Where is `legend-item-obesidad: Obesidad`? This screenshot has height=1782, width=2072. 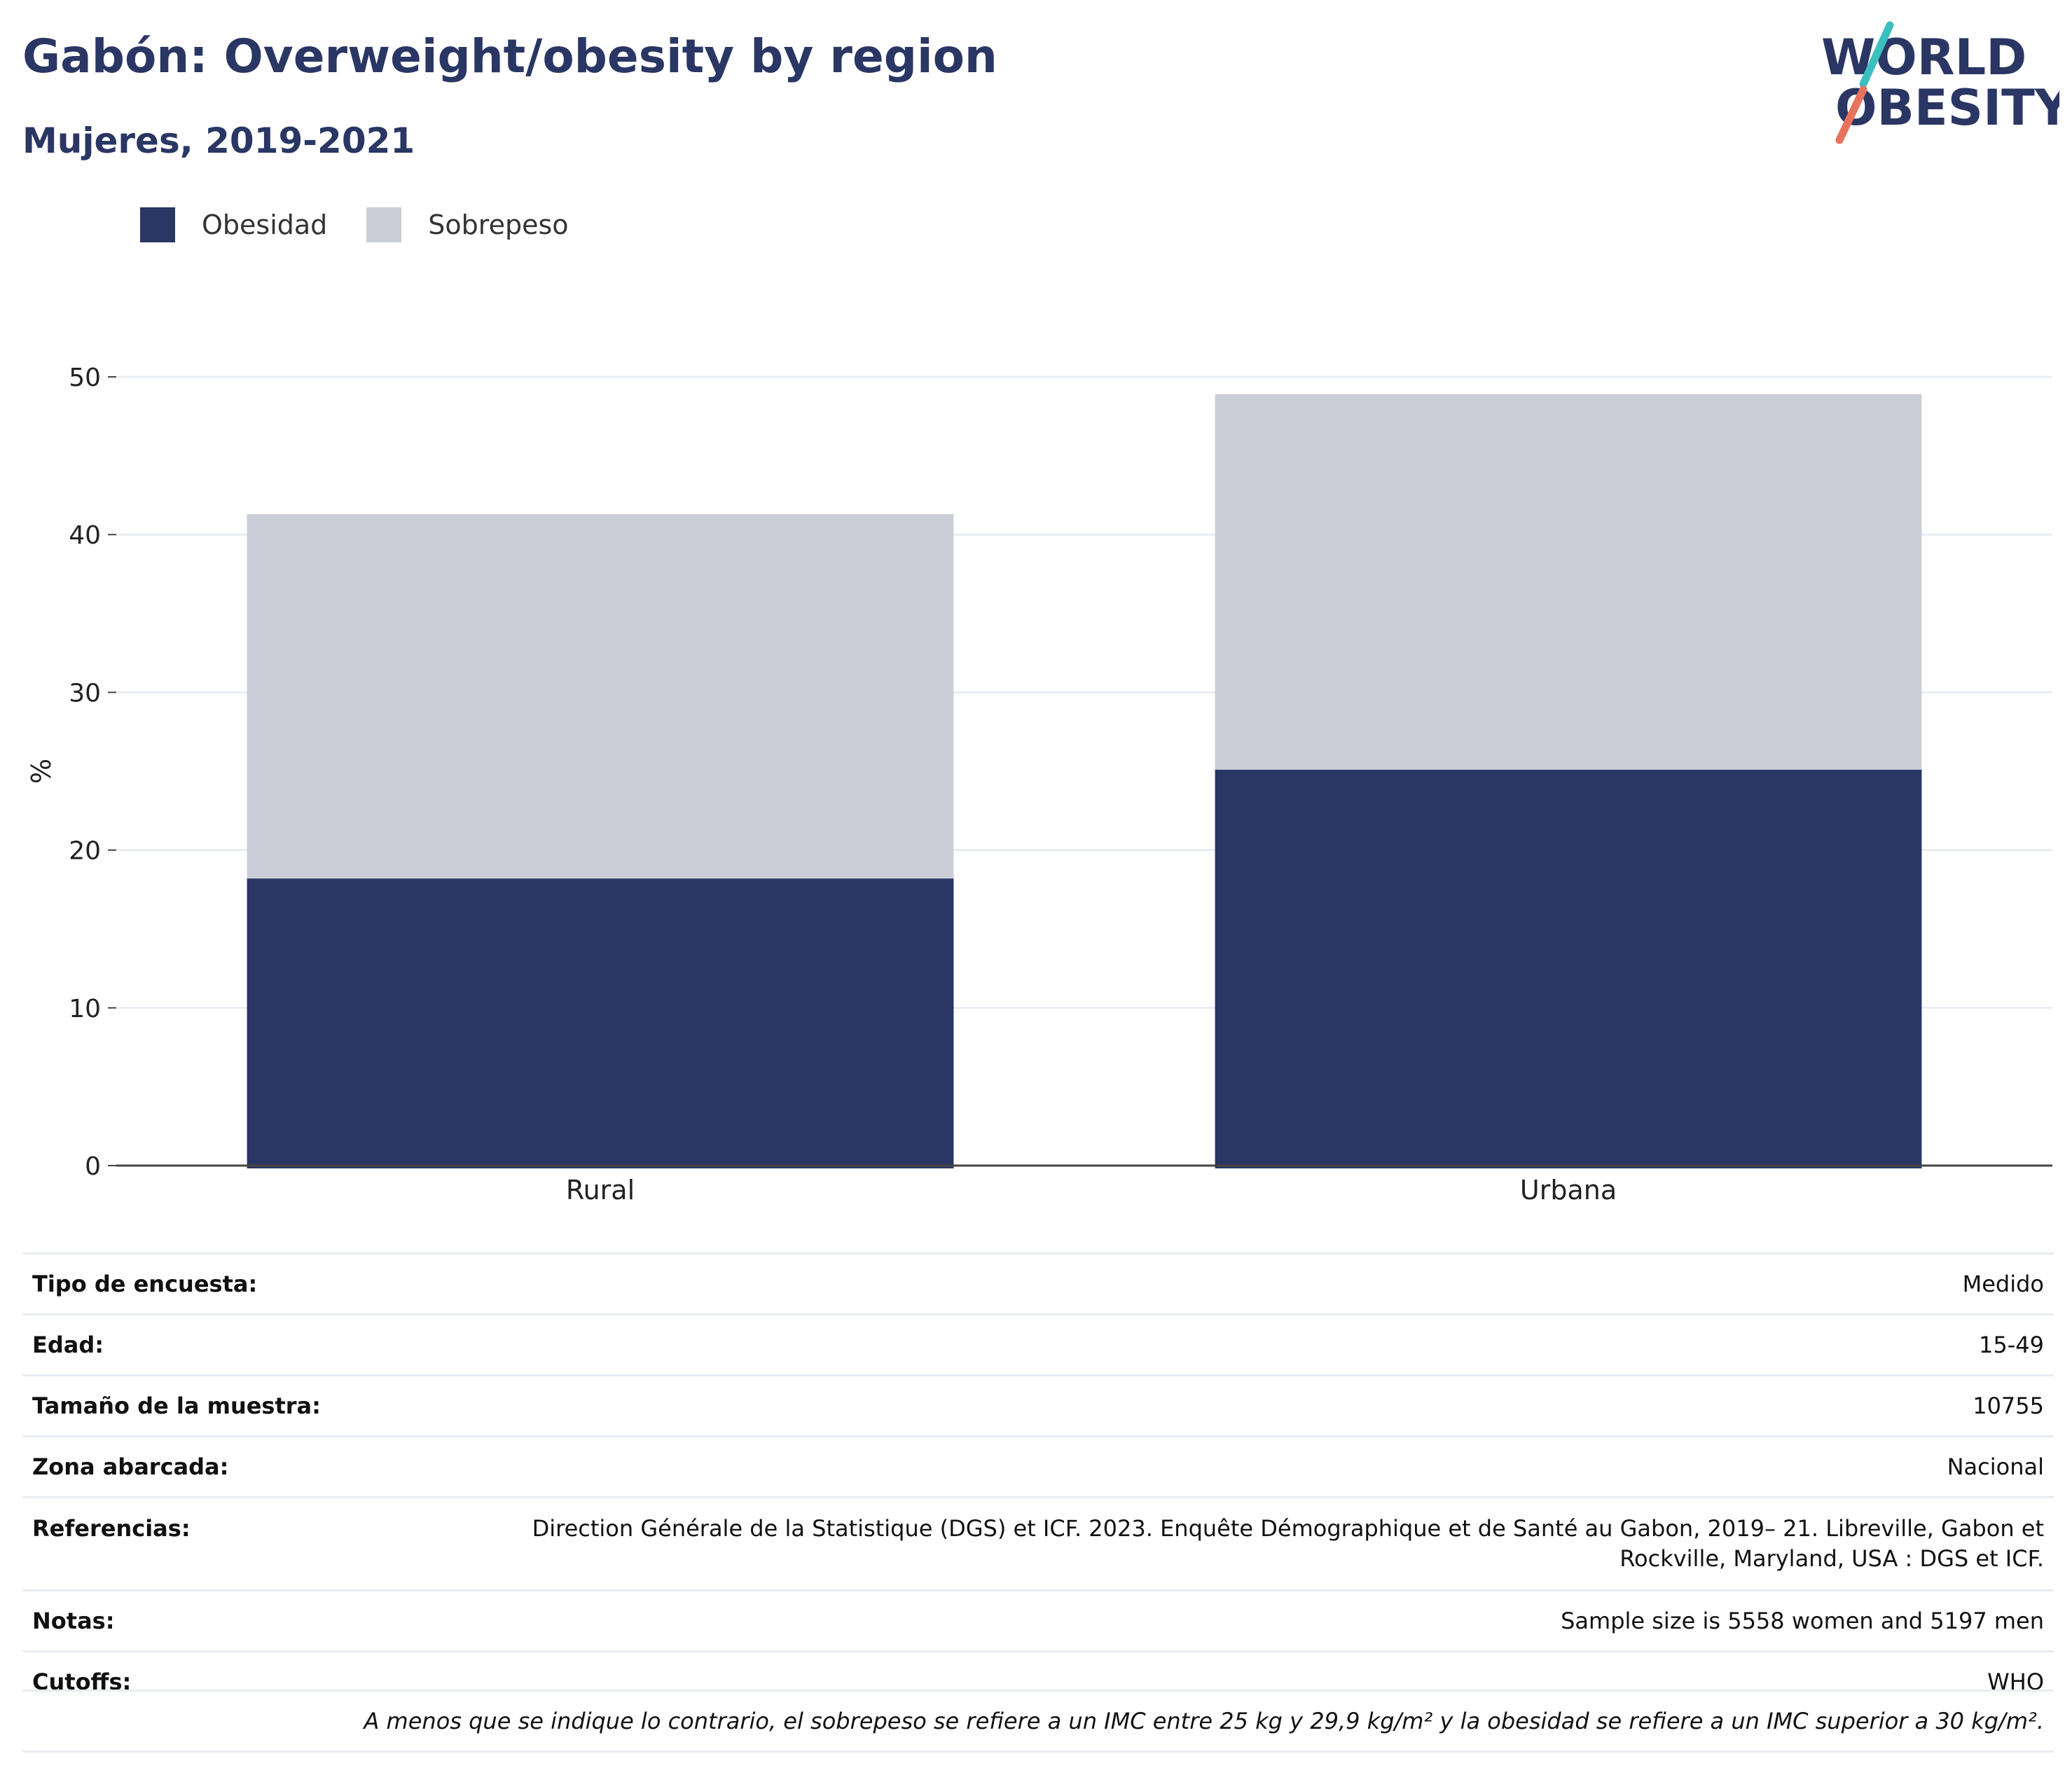
legend-item-obesidad: Obesidad is located at coordinates (234, 224).